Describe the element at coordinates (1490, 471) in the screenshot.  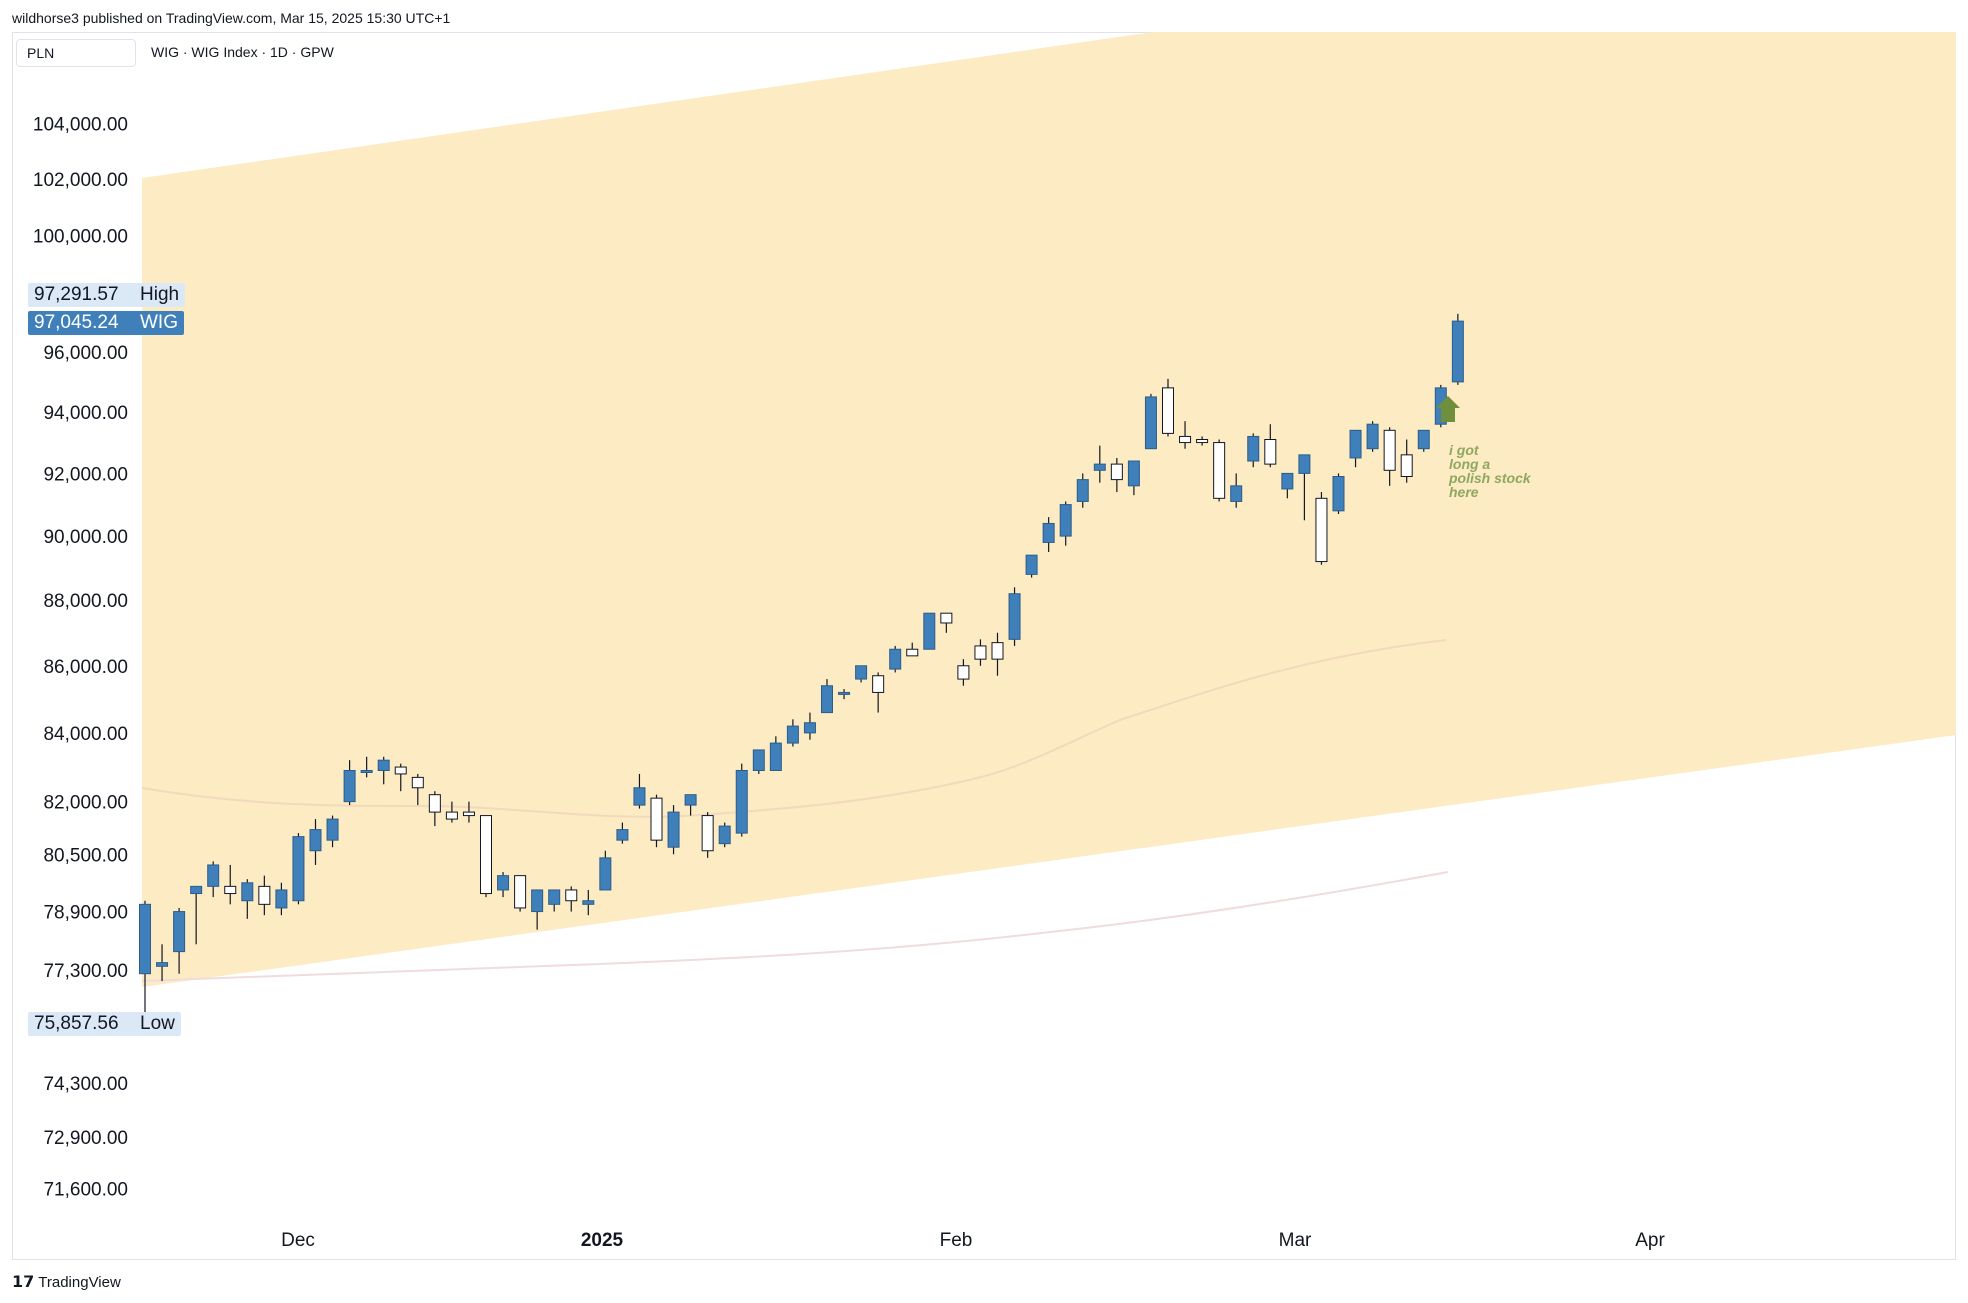
I see `trade-note: i got long a polish stock here` at that location.